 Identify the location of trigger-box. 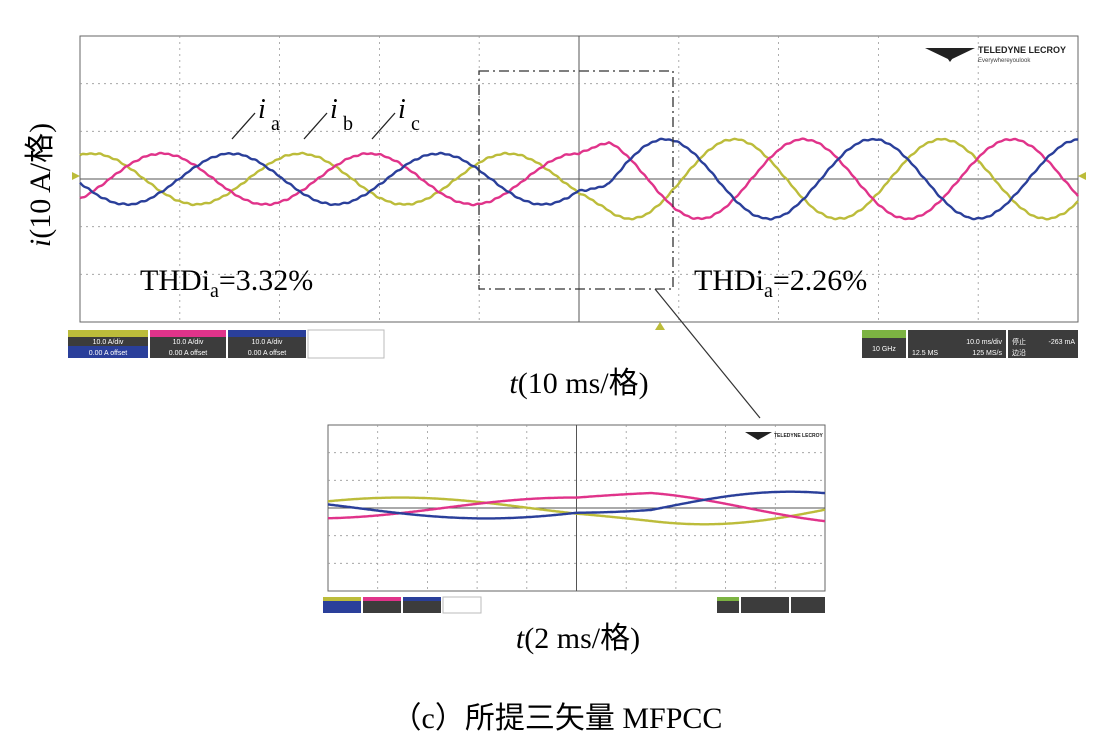
(1043, 344).